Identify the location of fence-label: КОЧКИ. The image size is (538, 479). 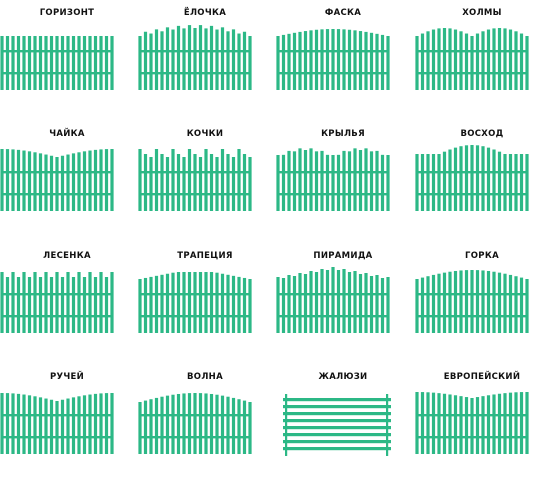
(205, 134).